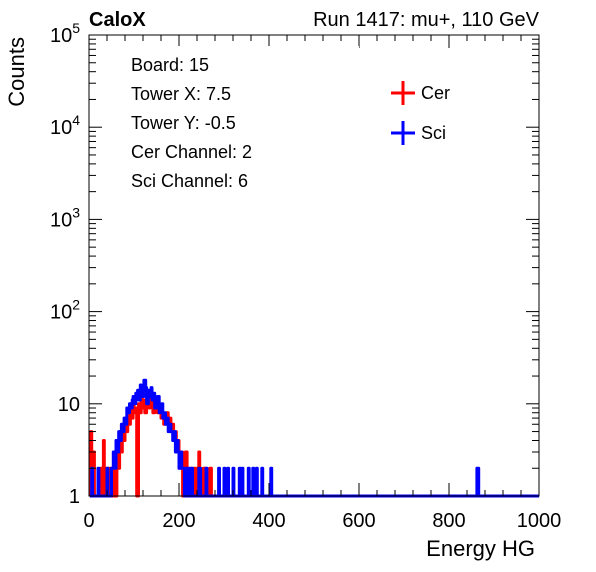 This screenshot has width=596, height=572. Describe the element at coordinates (117, 20) in the screenshot. I see `chart-title-left: CaloX` at that location.